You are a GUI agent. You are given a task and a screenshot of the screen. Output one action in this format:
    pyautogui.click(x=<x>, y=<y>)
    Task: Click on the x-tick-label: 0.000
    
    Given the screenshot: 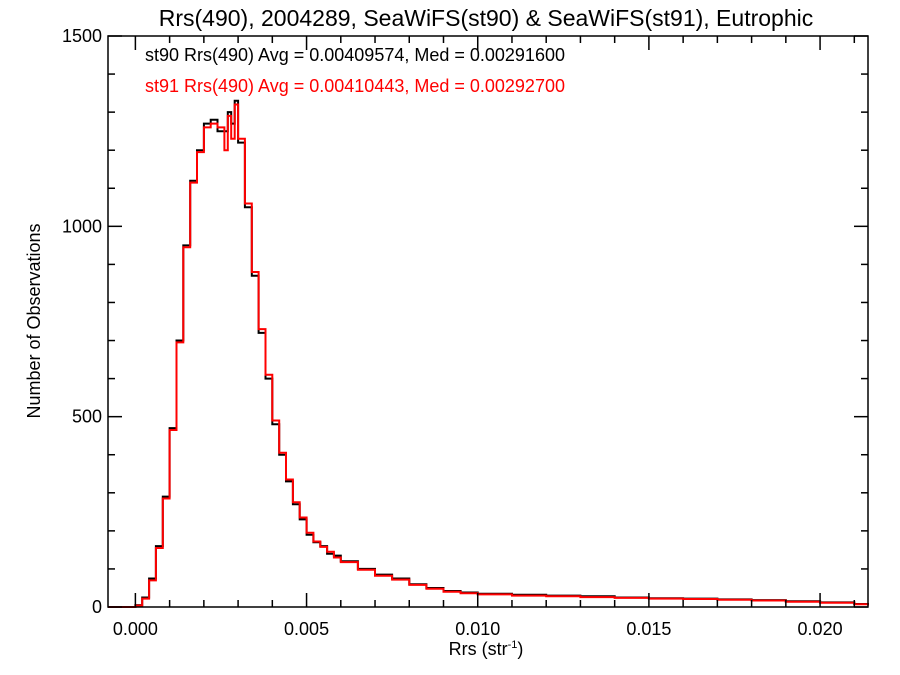 What is the action you would take?
    pyautogui.click(x=135, y=629)
    